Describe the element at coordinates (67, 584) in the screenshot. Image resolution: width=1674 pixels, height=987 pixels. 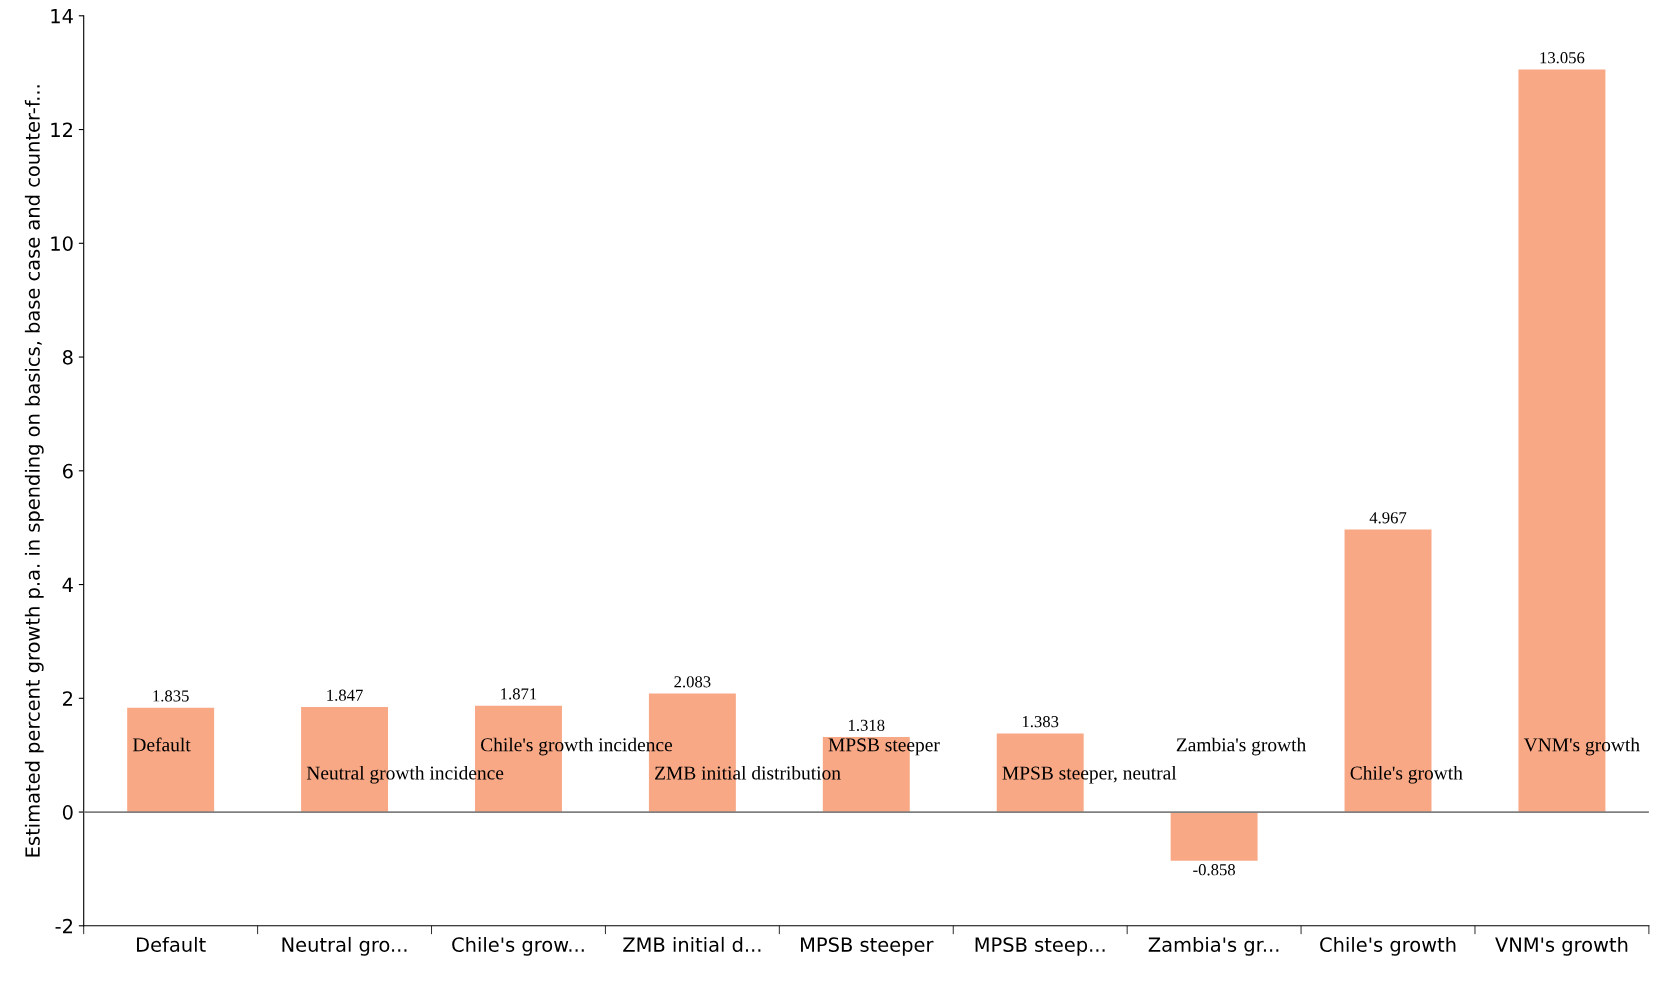
I see `y-tick-label: 4` at that location.